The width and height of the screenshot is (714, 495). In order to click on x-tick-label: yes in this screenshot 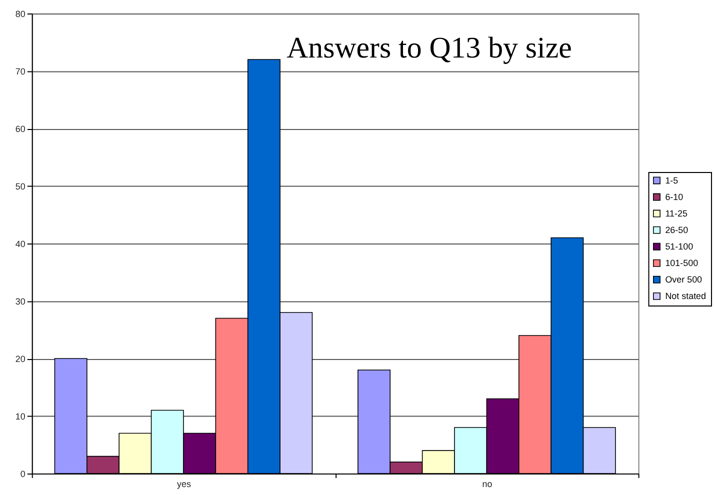, I will do `click(184, 483)`.